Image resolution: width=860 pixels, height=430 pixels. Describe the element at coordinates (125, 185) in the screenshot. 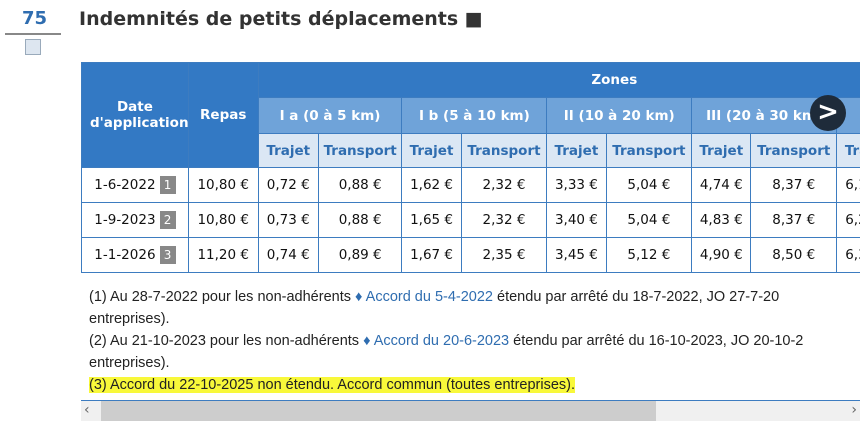

I see `date: 1-6-2022` at that location.